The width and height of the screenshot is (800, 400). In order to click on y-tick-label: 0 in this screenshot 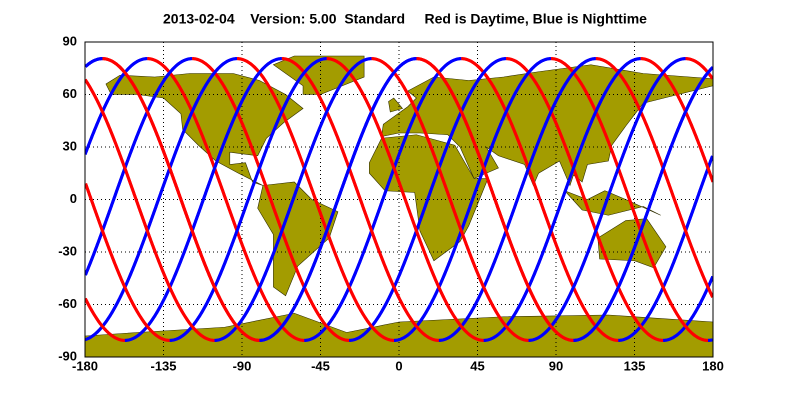, I will do `click(73, 198)`.